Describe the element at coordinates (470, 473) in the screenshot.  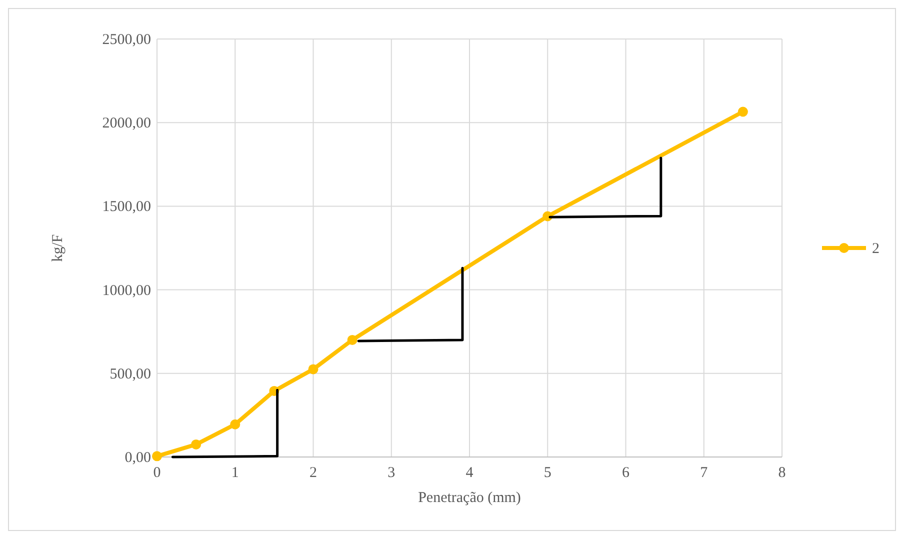
I see `x-tick-label: 4` at that location.